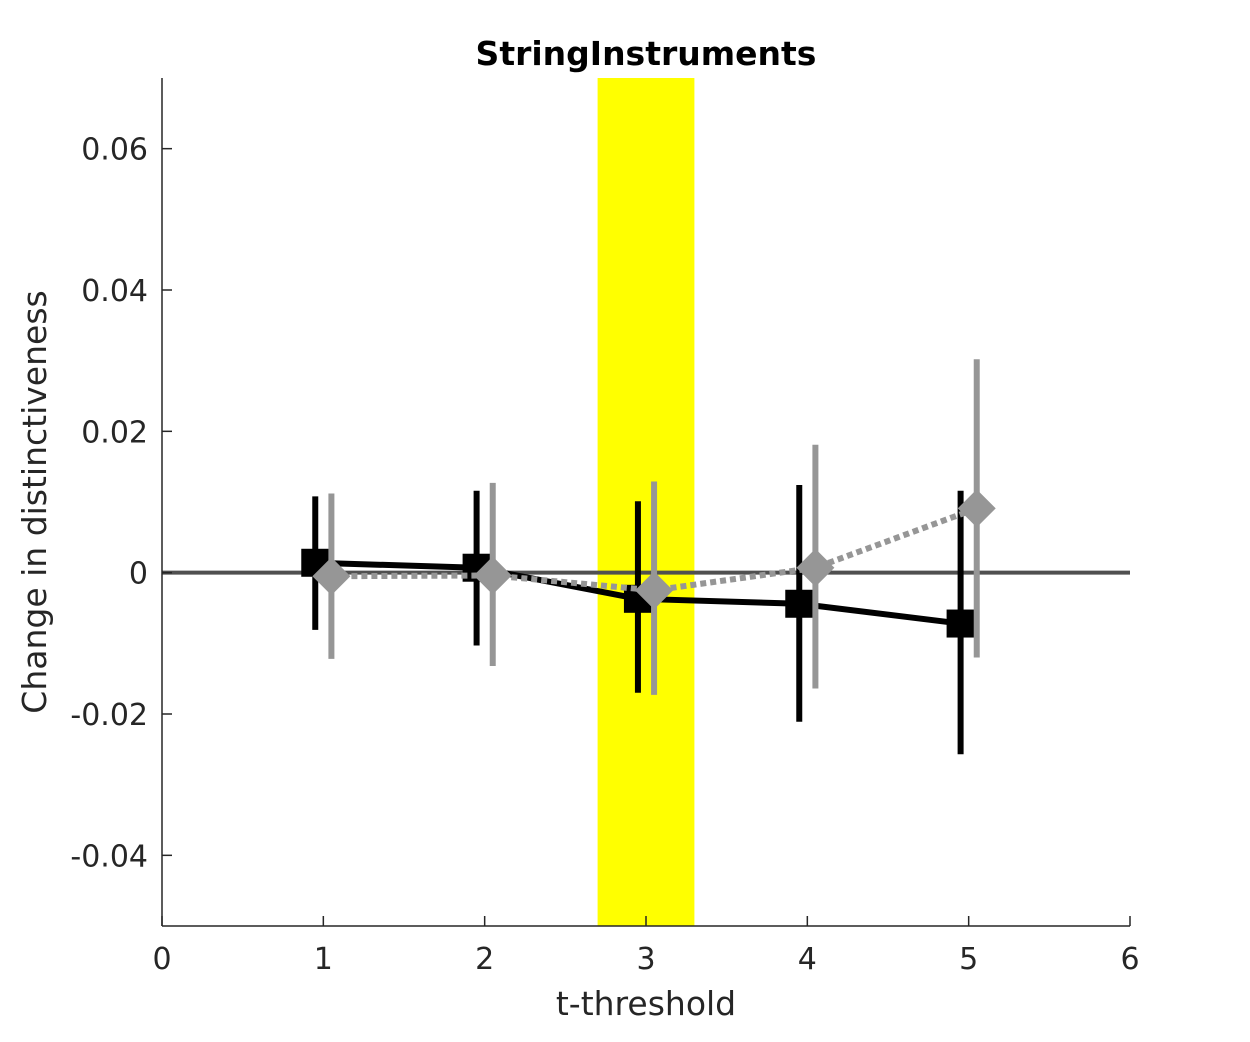  Describe the element at coordinates (645, 959) in the screenshot. I see `x-tick-label: 3` at that location.